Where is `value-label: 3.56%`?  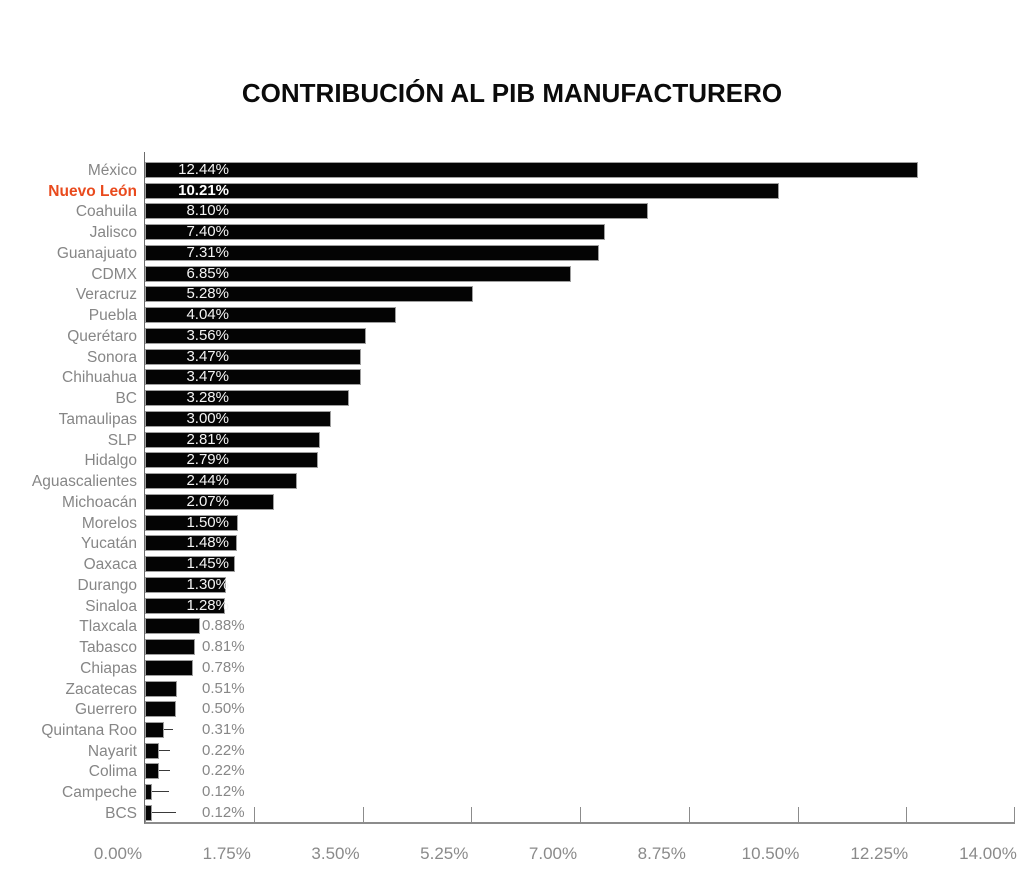
value-label: 3.56% is located at coordinates (207, 335).